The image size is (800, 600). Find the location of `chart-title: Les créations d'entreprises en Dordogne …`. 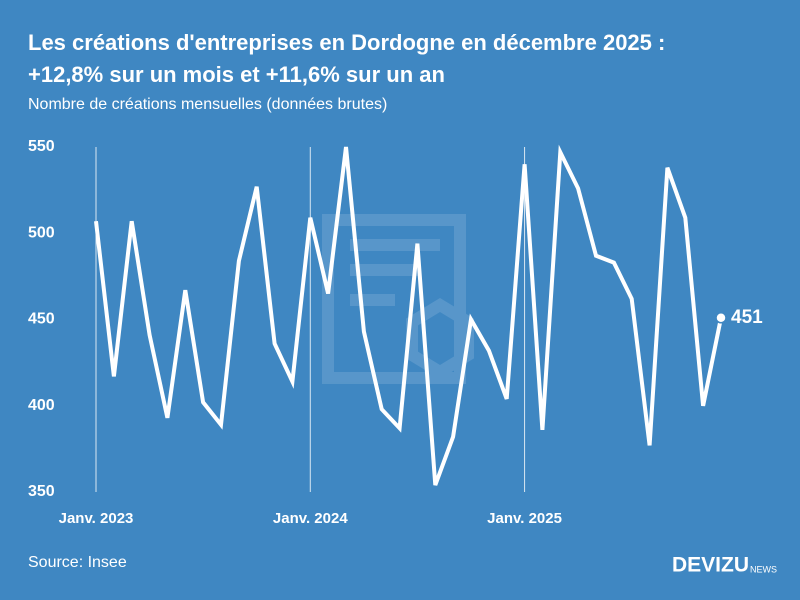

chart-title: Les créations d'entreprises en Dordogne … is located at coordinates (346, 42).